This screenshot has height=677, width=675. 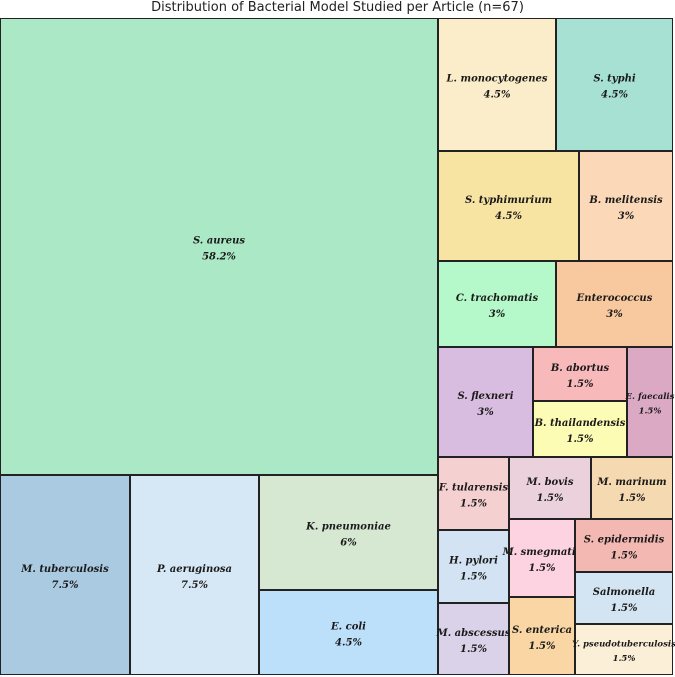 I want to click on tile-rect-k-pneumoniae, so click(x=348, y=532).